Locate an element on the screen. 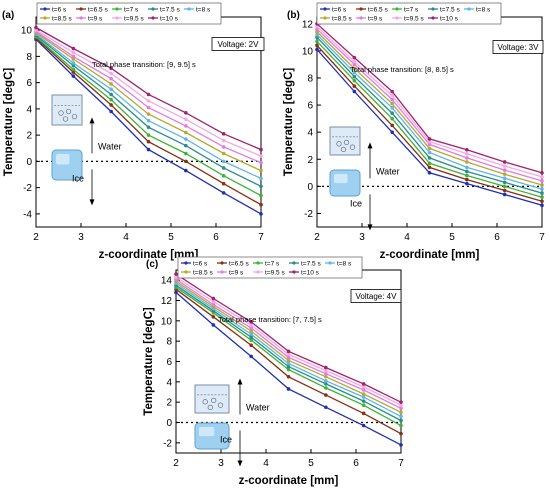 The height and width of the screenshot is (496, 550). ice-arrow-head is located at coordinates (92, 202).